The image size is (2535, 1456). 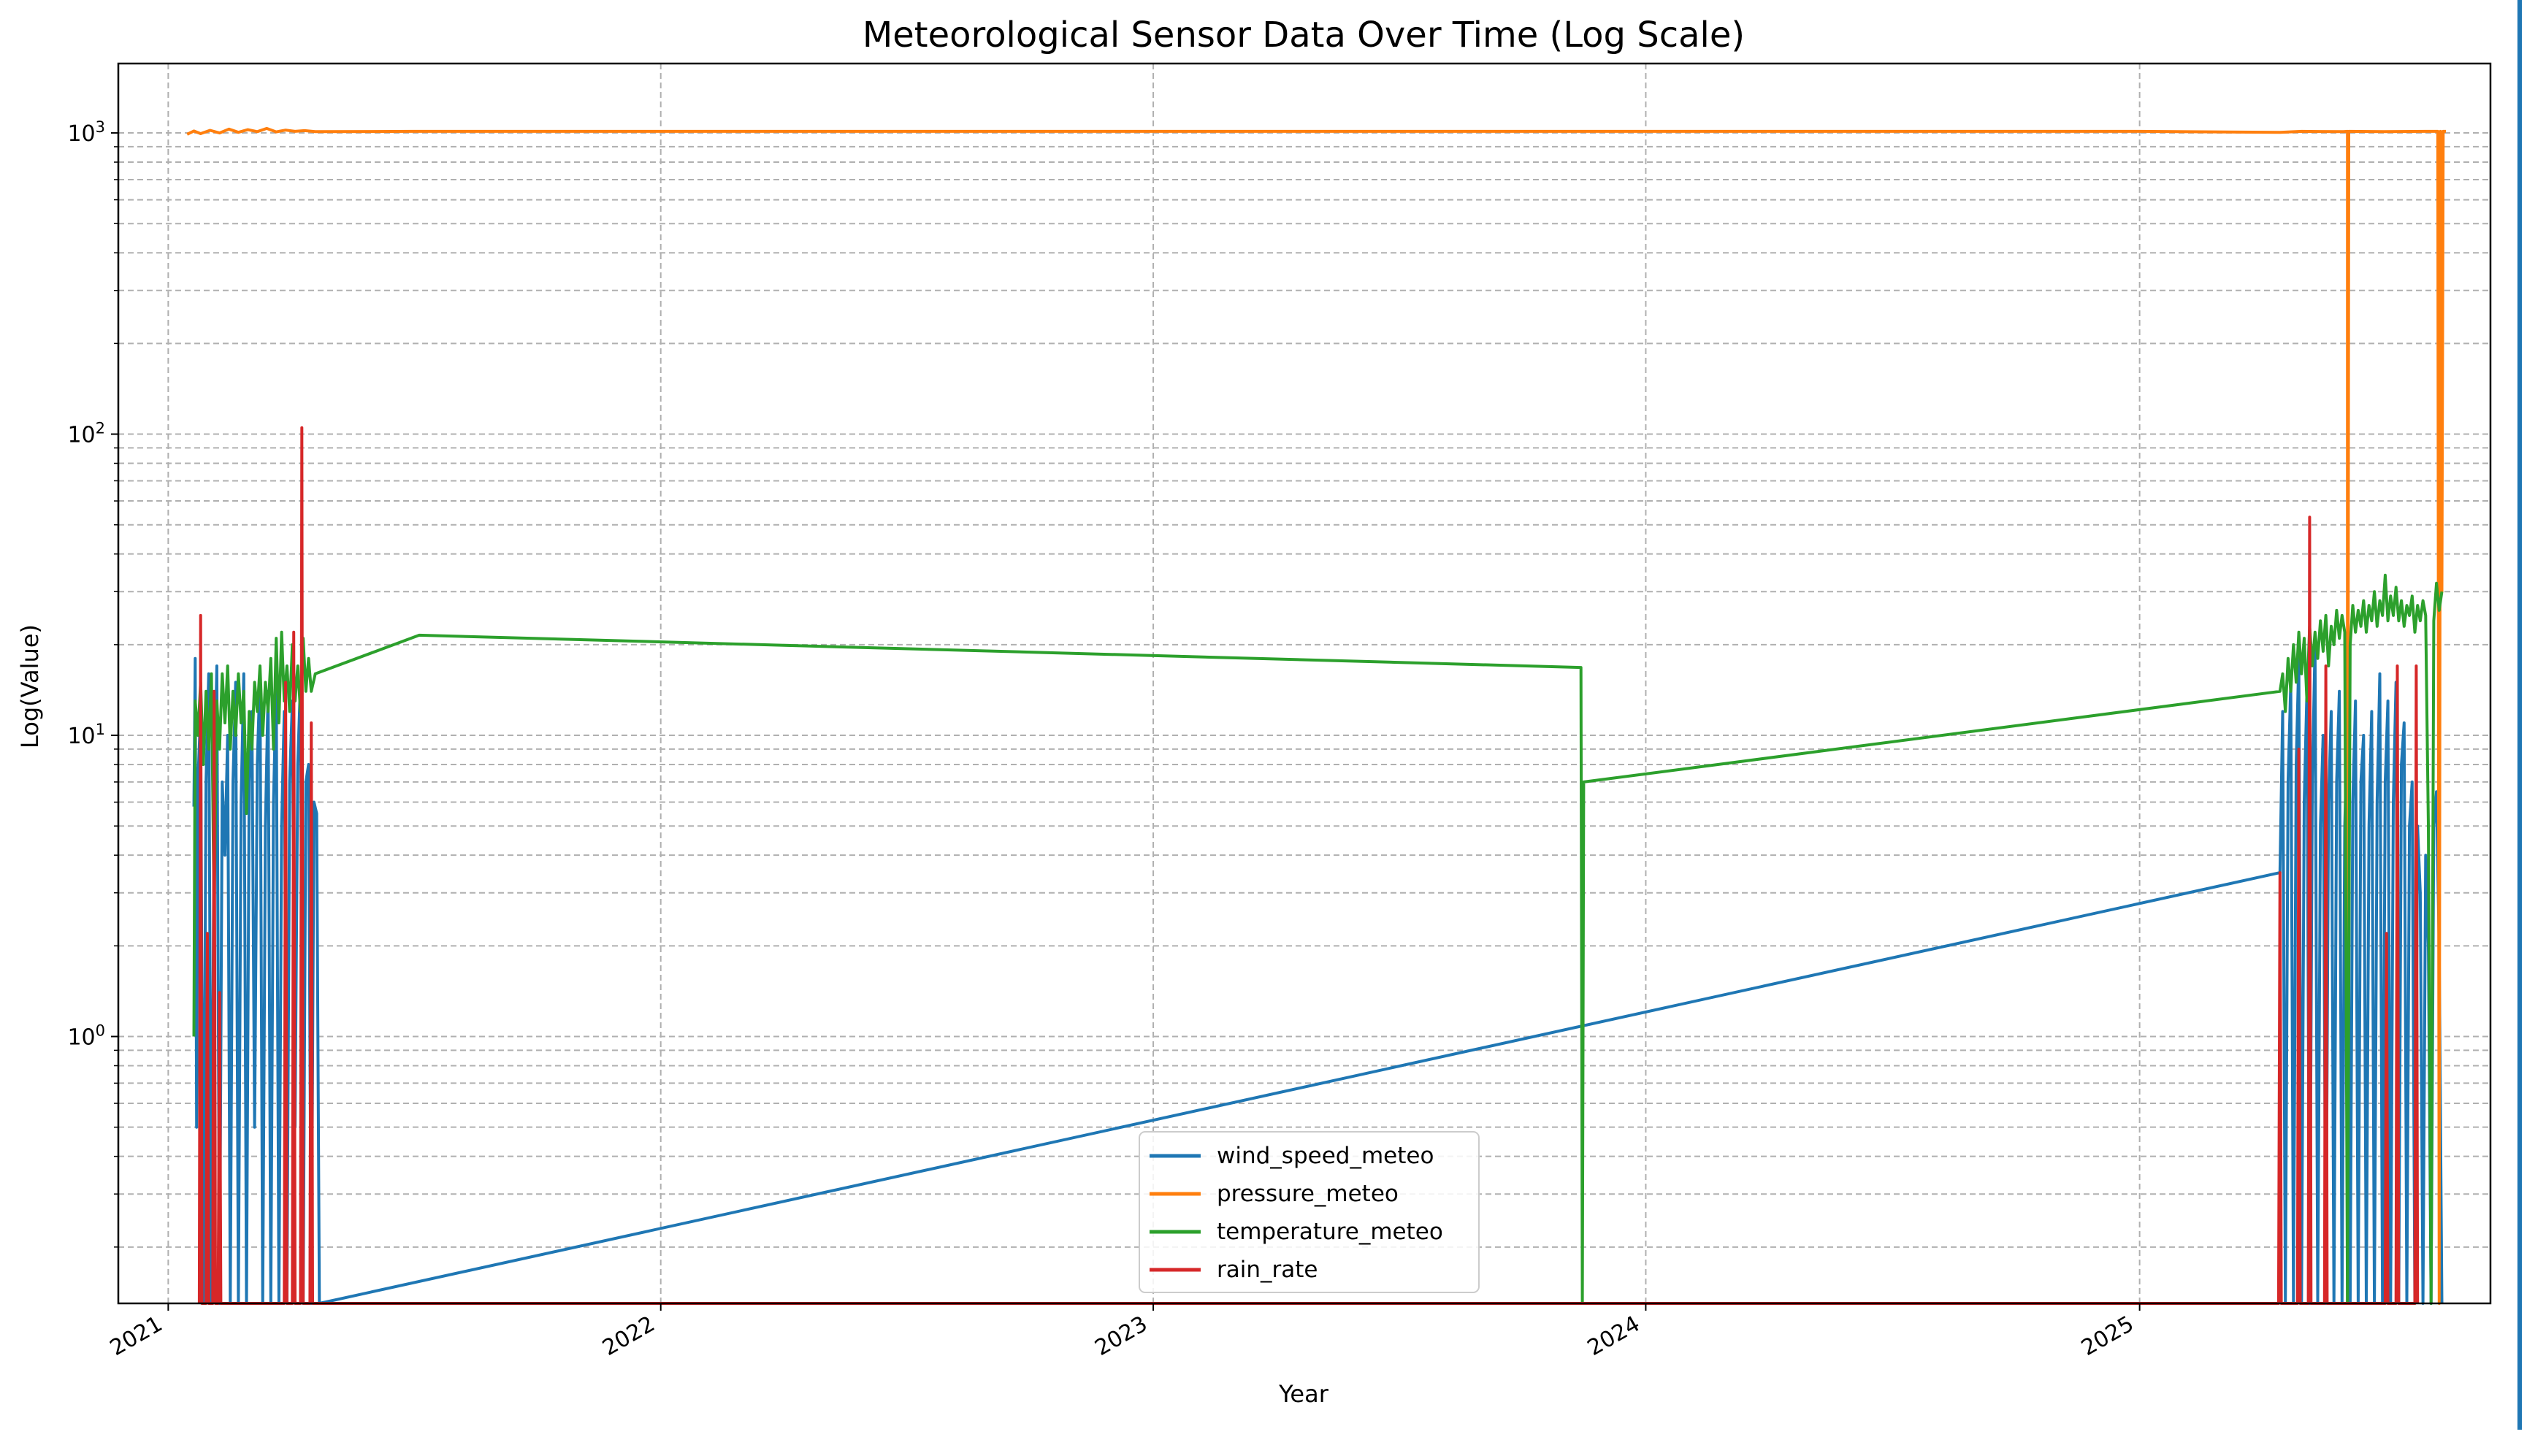 What do you see at coordinates (1303, 1394) in the screenshot?
I see `x-axis-label: Year` at bounding box center [1303, 1394].